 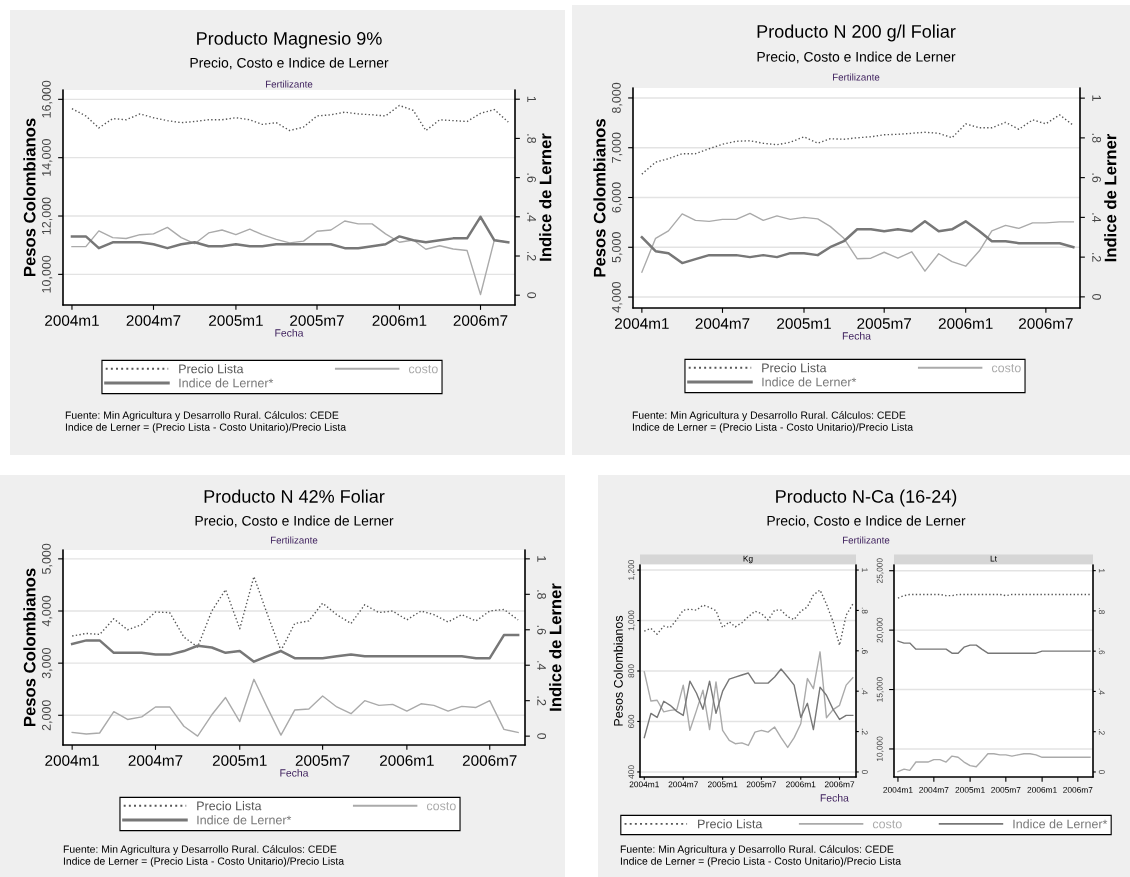 I want to click on y-tick-label: 5,000, so click(x=617, y=247).